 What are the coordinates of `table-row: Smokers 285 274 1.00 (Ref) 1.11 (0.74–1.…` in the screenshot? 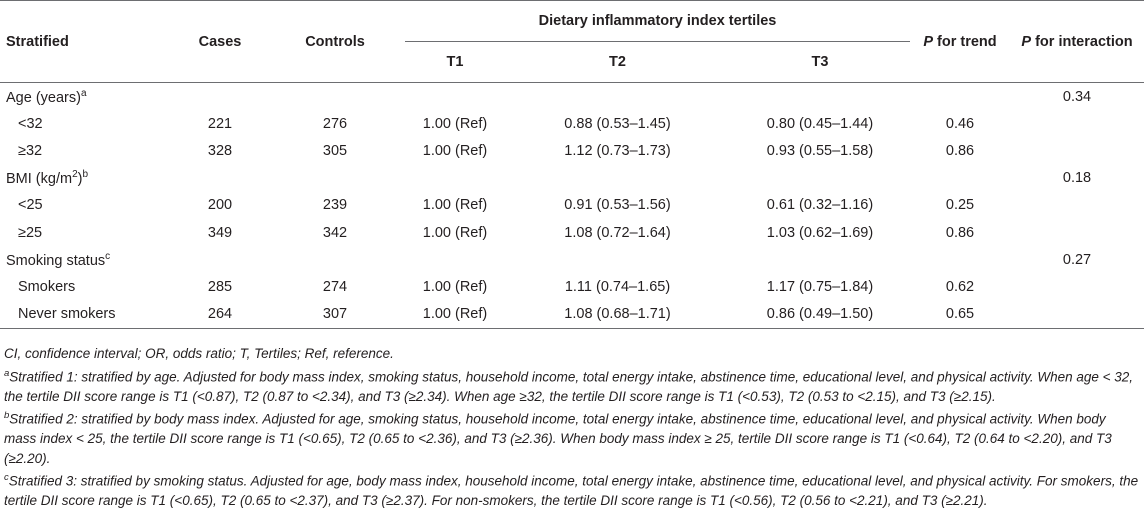 It's located at (572, 286).